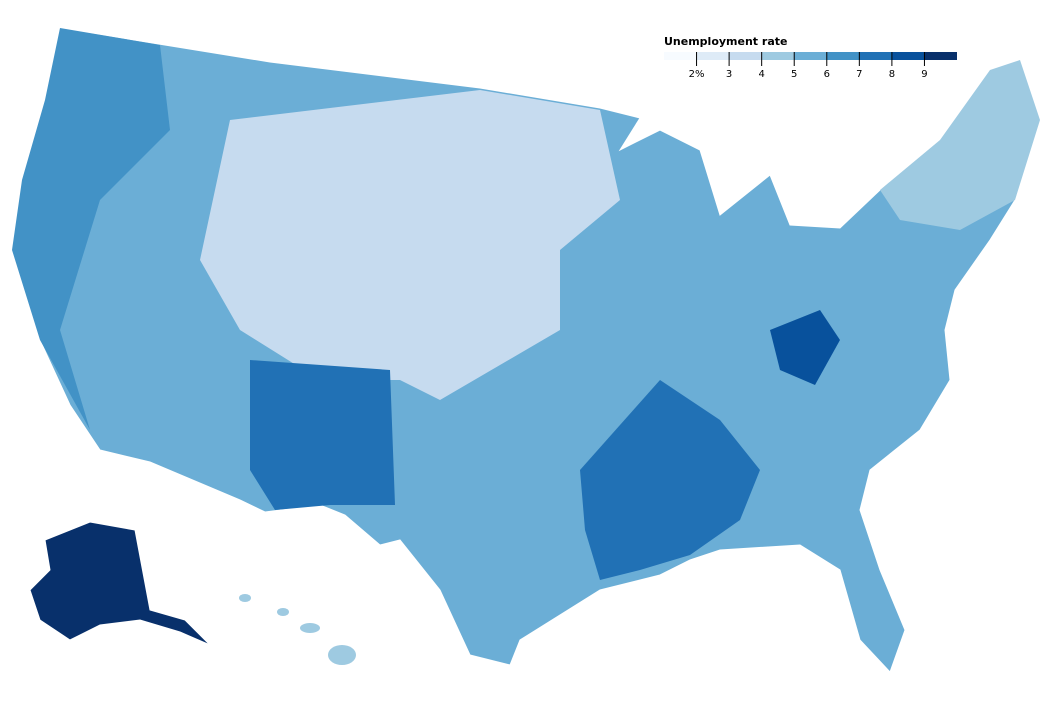 The height and width of the screenshot is (710, 1054). What do you see at coordinates (91, 229) in the screenshot?
I see `west-coast-region` at bounding box center [91, 229].